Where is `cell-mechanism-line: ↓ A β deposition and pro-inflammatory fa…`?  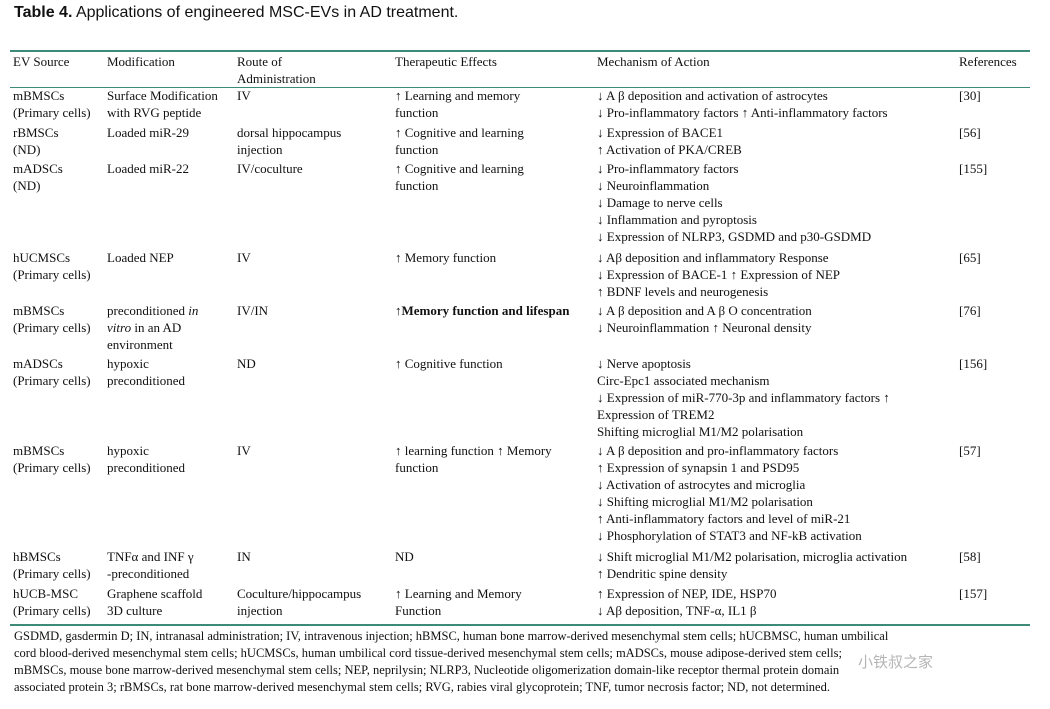 cell-mechanism-line: ↓ A β deposition and pro-inflammatory fa… is located at coordinates (718, 450).